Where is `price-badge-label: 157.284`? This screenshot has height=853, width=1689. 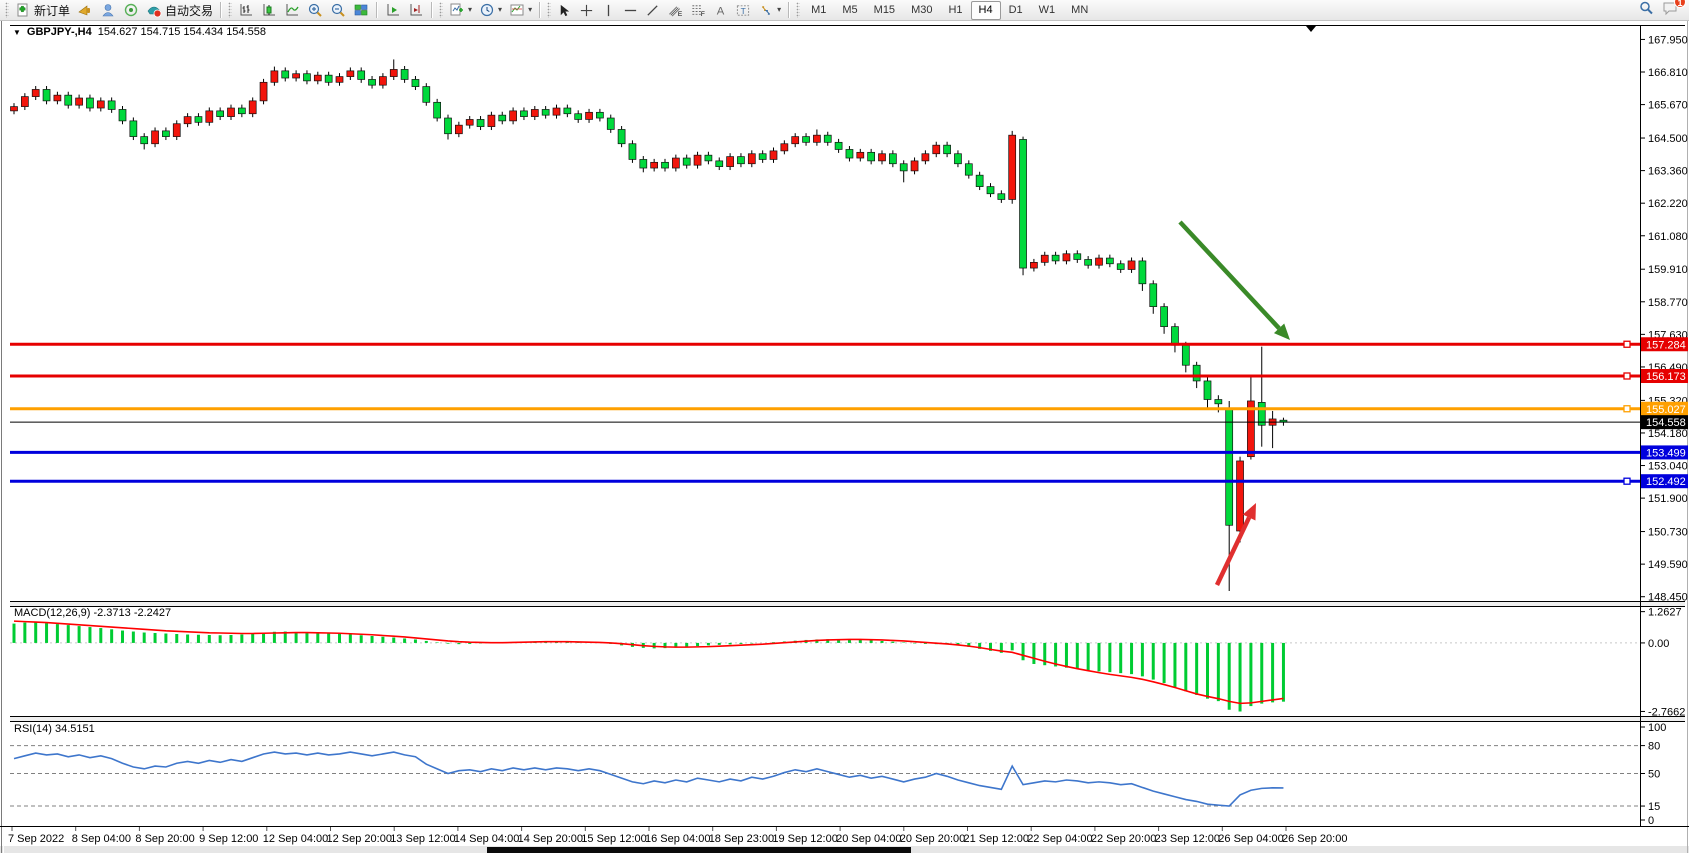 price-badge-label: 157.284 is located at coordinates (1666, 345).